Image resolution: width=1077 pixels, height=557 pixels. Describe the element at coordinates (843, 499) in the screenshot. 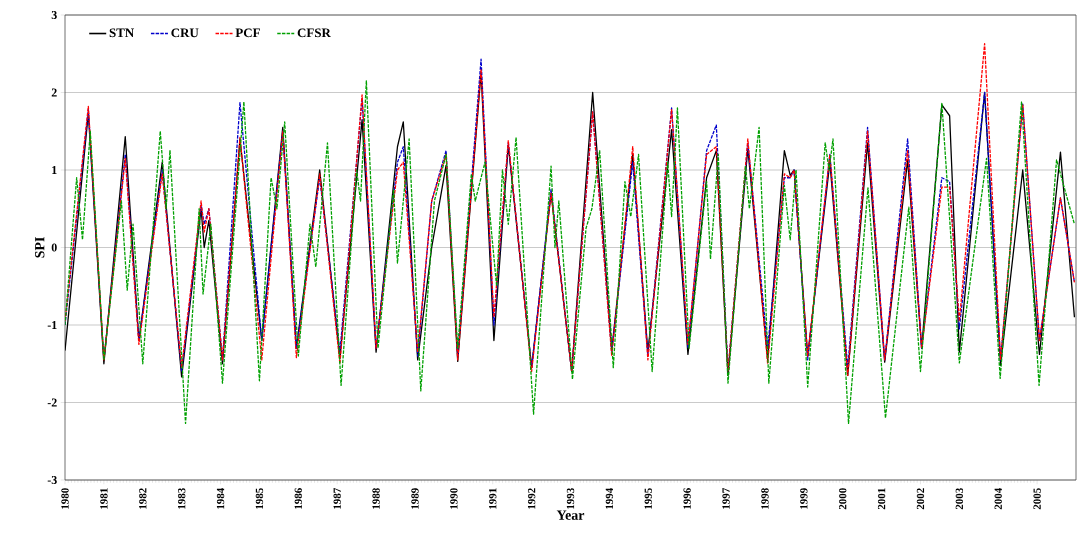

I see `x-tick-label: 2000` at that location.